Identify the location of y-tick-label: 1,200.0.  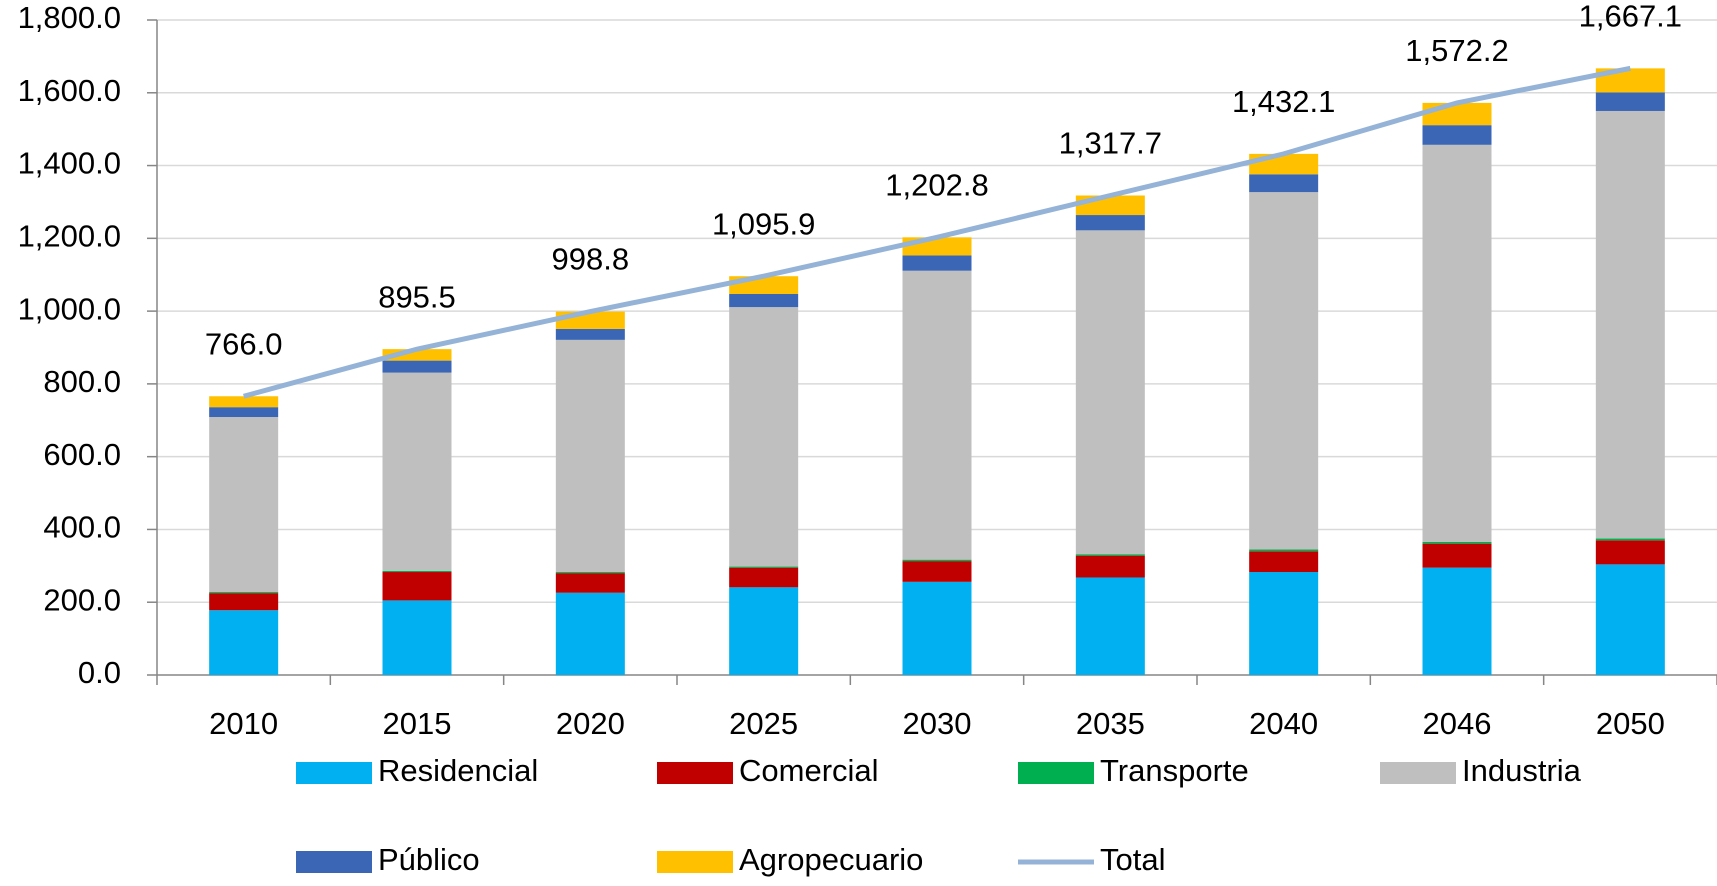
(69, 236).